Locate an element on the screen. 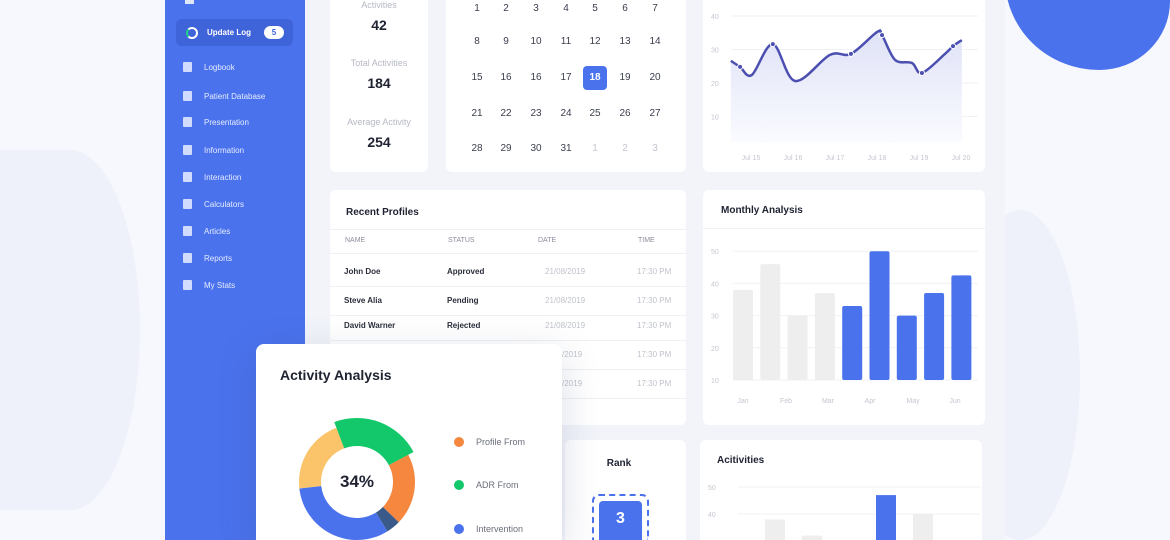  calendar-day: 30 is located at coordinates (536, 148).